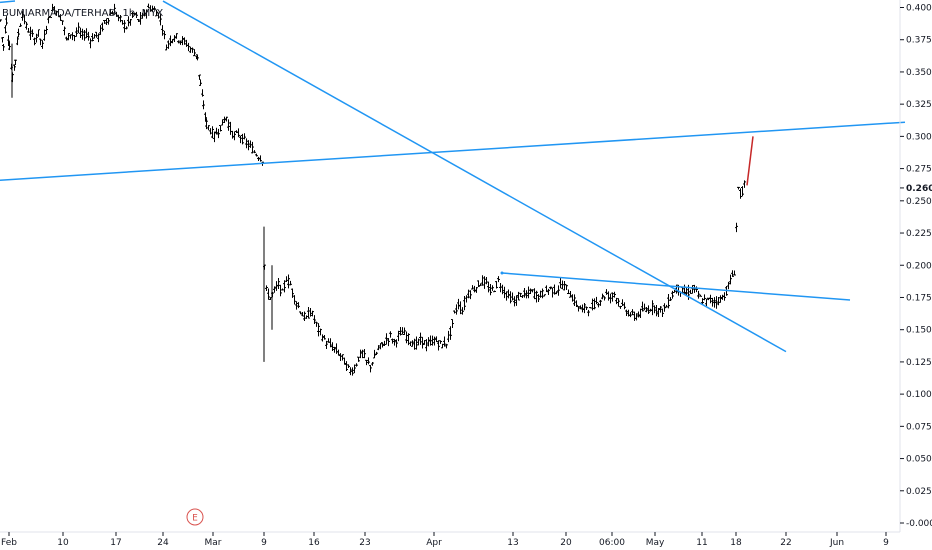  I want to click on rising-trendline, so click(453, 151).